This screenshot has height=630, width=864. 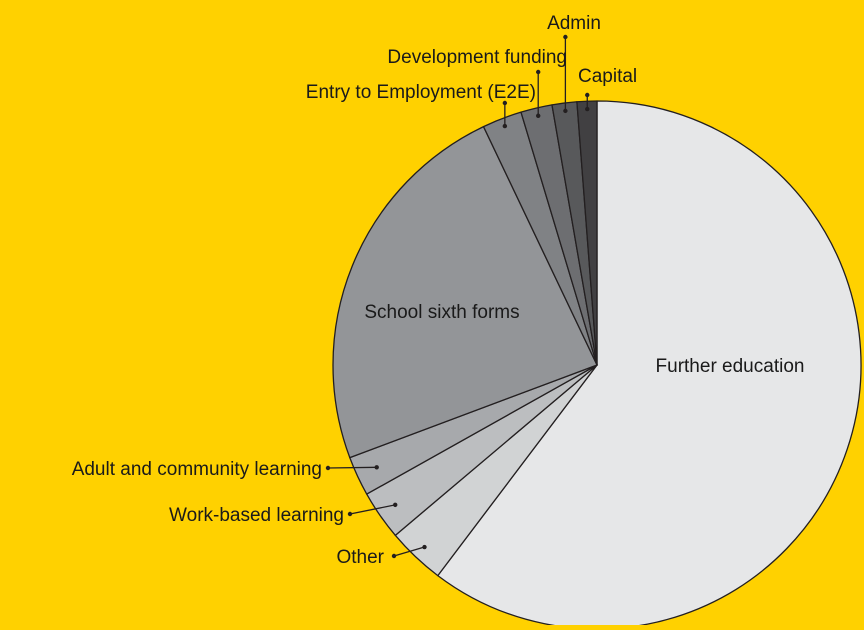 I want to click on slice-label-entry-to-employment-e2e: Entry to Employment (E2E), so click(x=421, y=92).